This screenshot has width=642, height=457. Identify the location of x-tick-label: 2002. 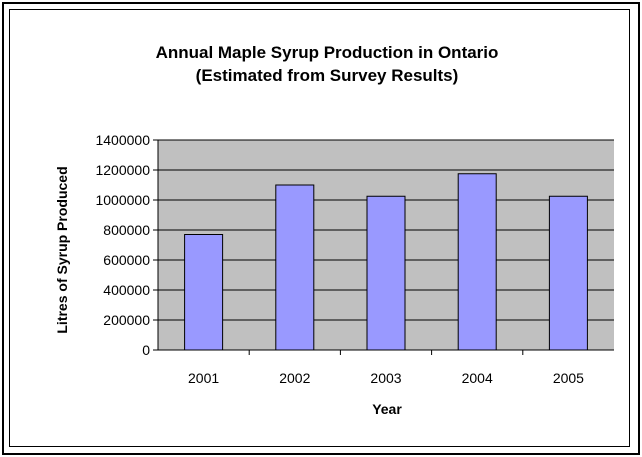
(294, 378).